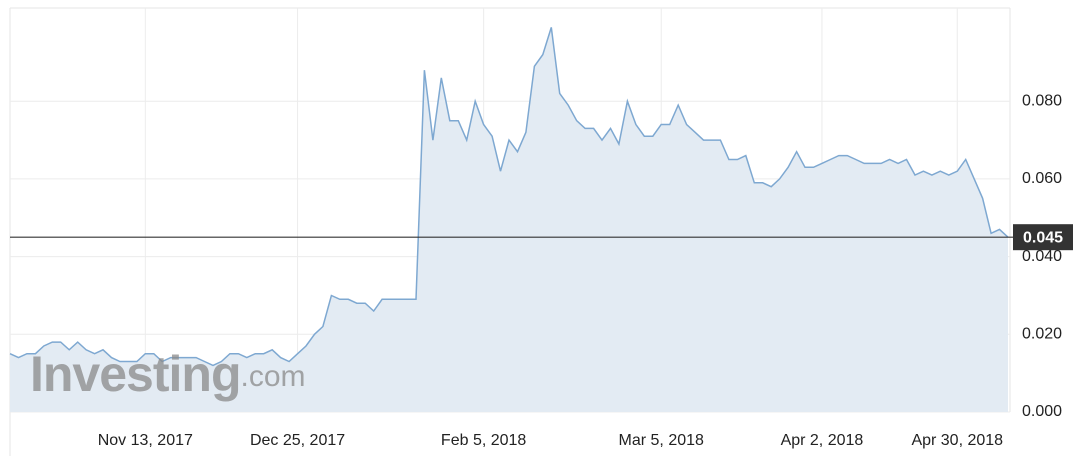 Image resolution: width=1075 pixels, height=456 pixels. What do you see at coordinates (1042, 256) in the screenshot?
I see `y-tick-label: 0.040` at bounding box center [1042, 256].